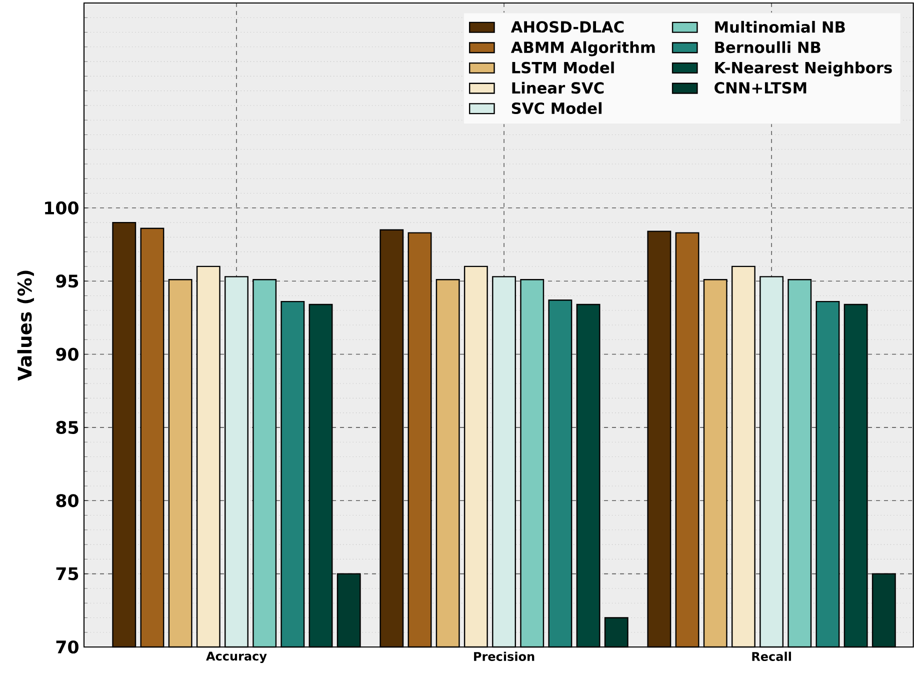  What do you see at coordinates (557, 108) in the screenshot?
I see `legend-label: SVC Model` at bounding box center [557, 108].